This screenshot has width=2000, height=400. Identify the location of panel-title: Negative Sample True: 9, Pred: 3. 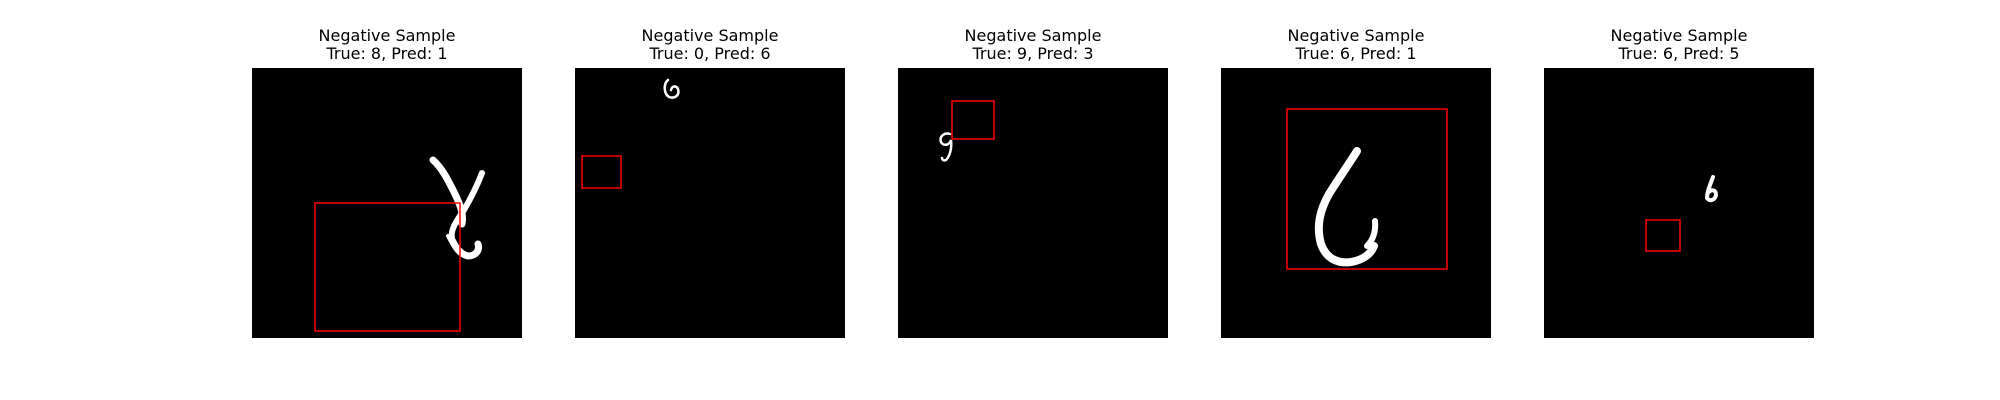
(1033, 46).